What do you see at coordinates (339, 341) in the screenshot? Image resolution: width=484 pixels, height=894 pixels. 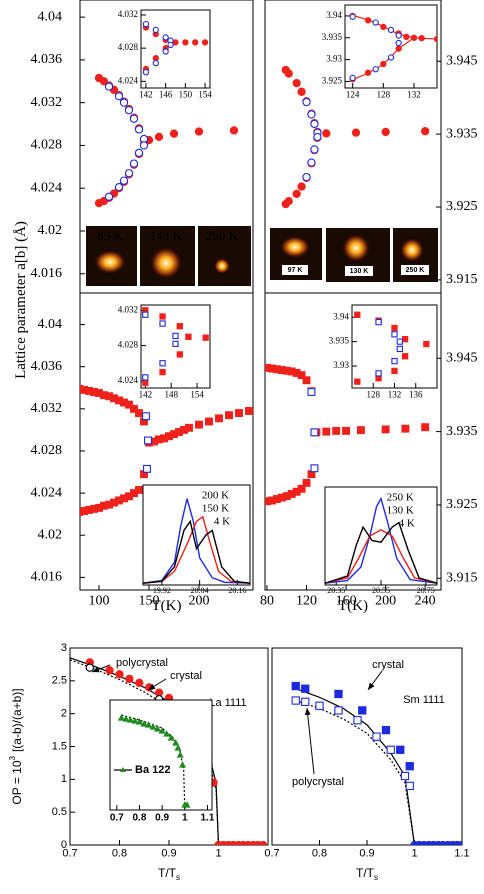 I see `y-tick-label: 3.935` at bounding box center [339, 341].